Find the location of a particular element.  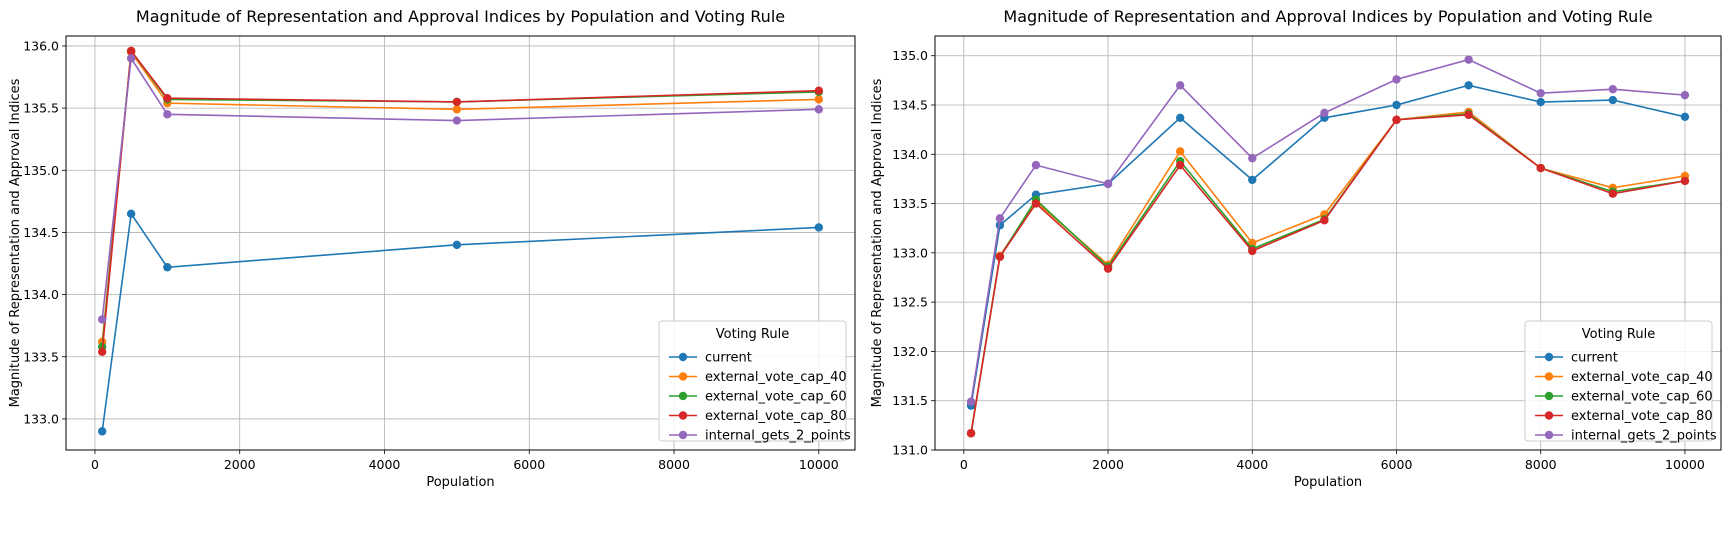

legend-item: internal_gets_2_points is located at coordinates (760, 436).